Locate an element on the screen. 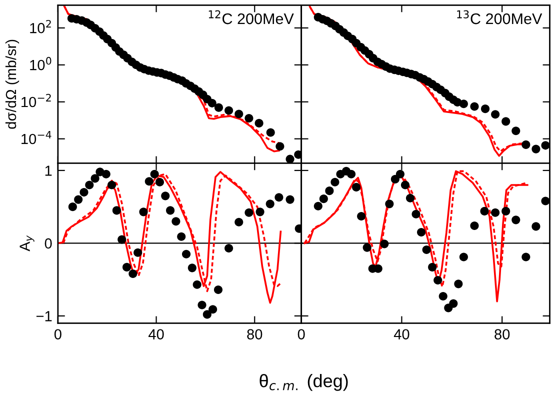  y-tick-label: 1 is located at coordinates (48, 171).